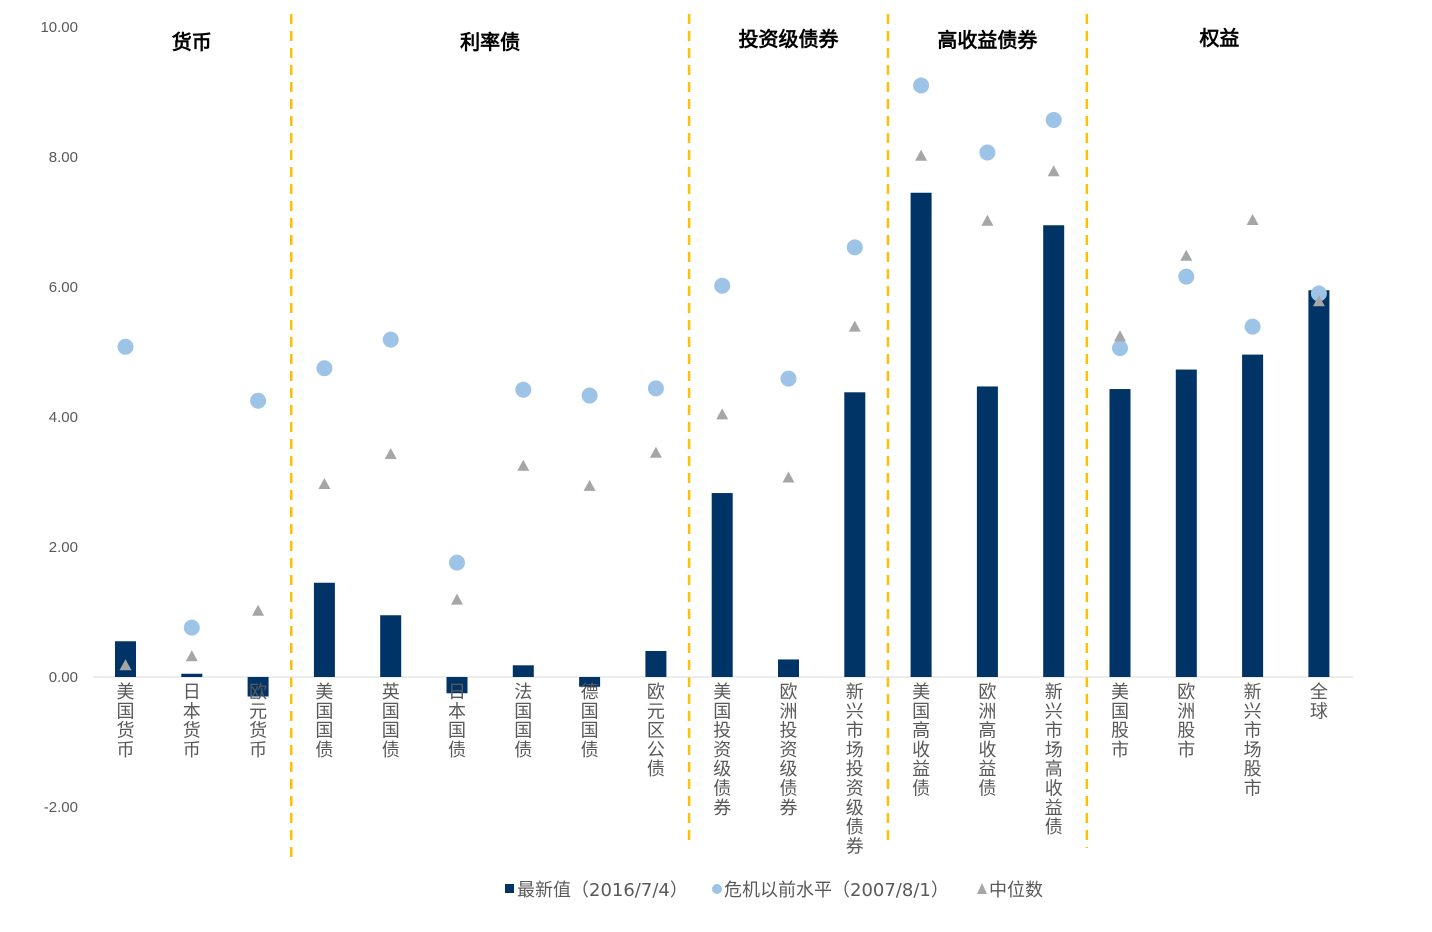 Image resolution: width=1432 pixels, height=932 pixels. Describe the element at coordinates (836, 890) in the screenshot. I see `legend-label: 危机以前水平（2007/8/1）` at that location.